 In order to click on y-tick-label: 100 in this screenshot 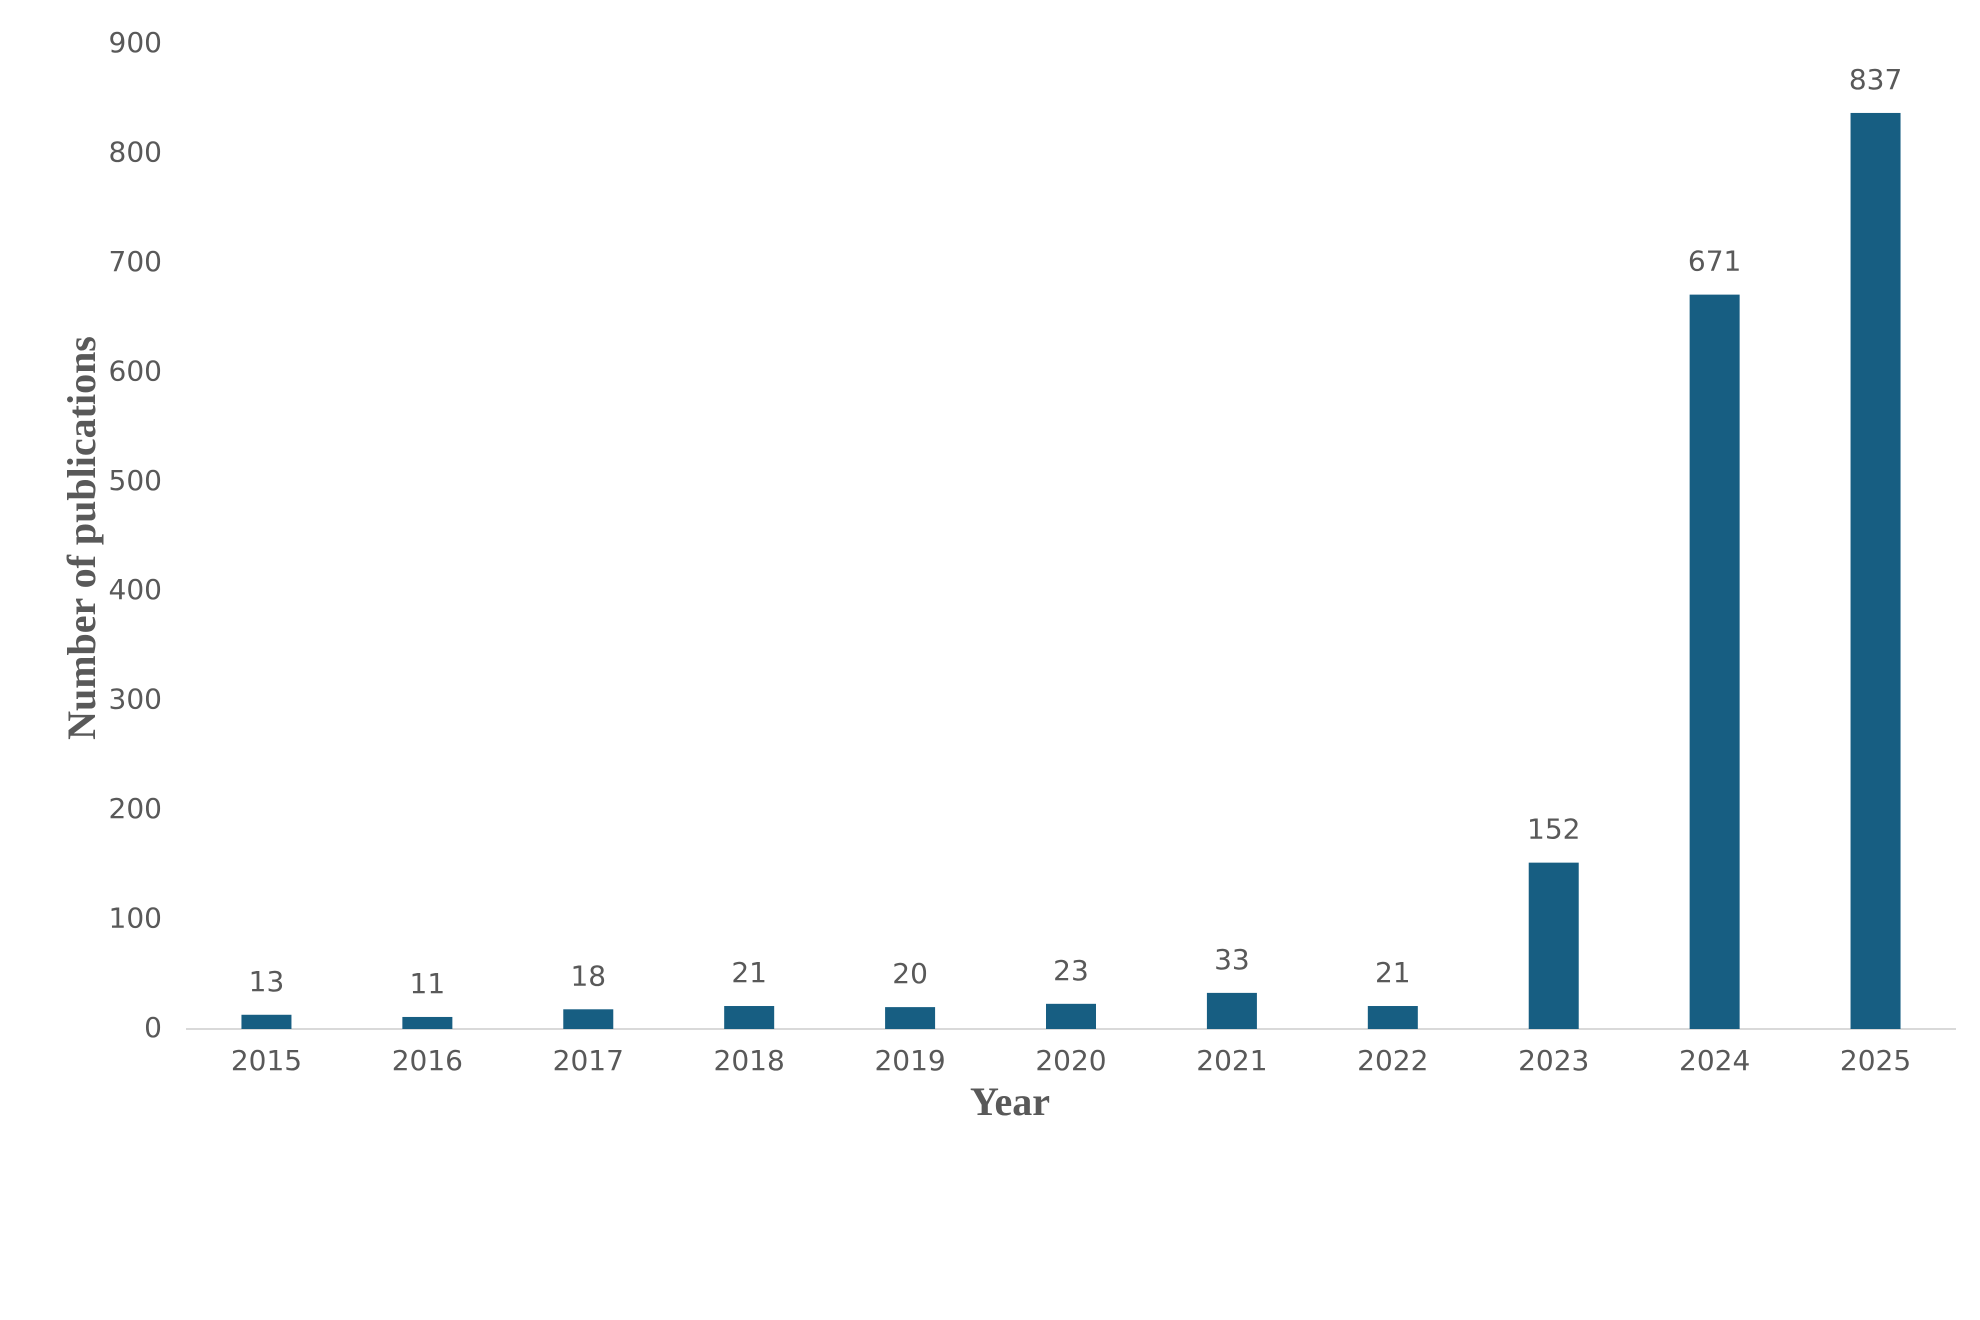, I will do `click(135, 918)`.